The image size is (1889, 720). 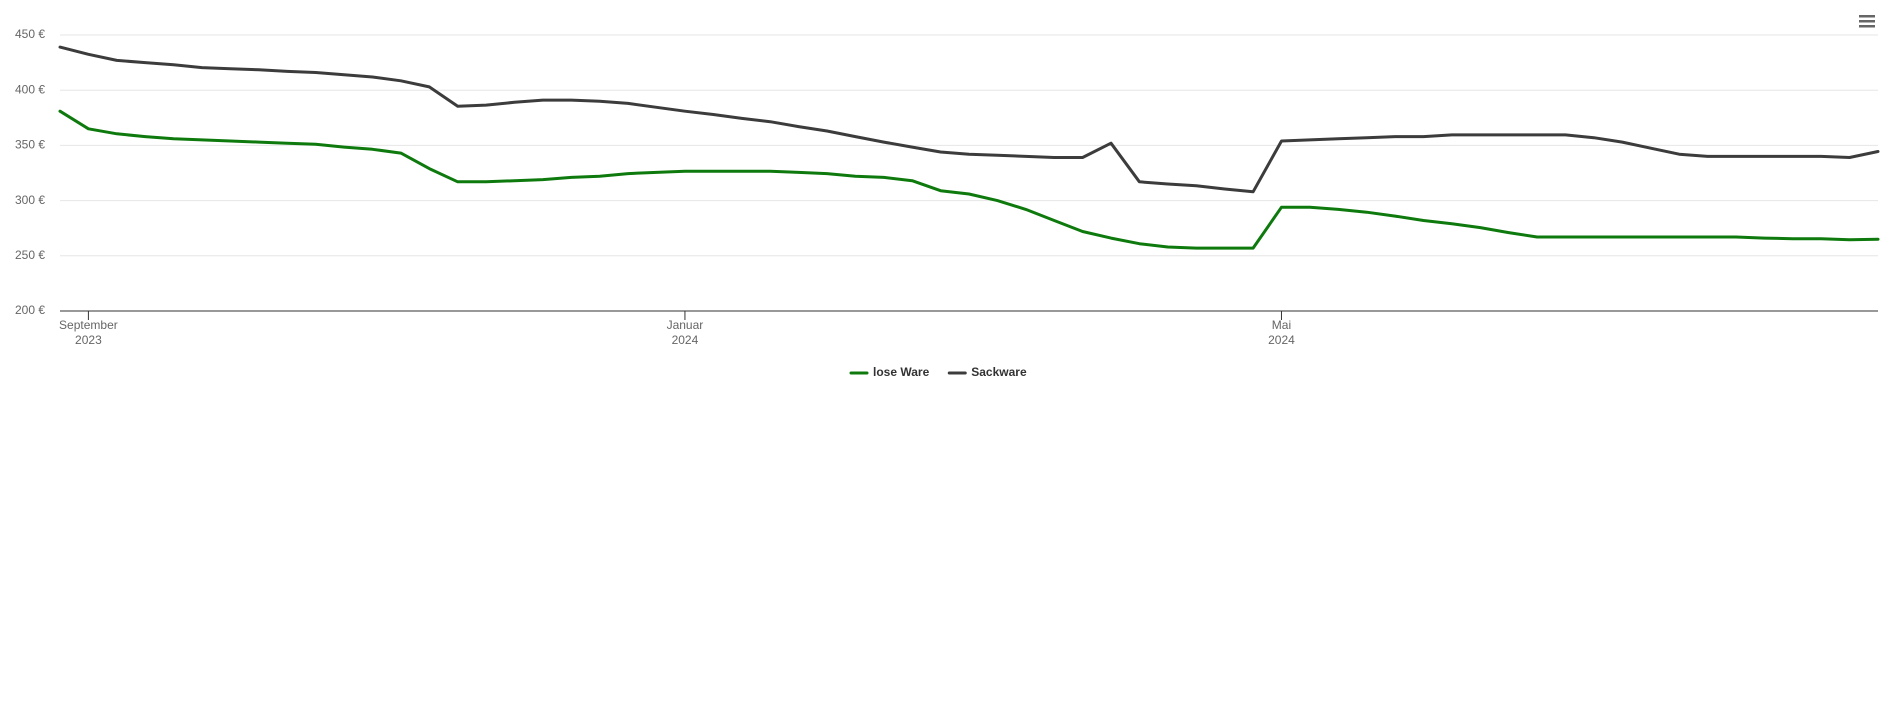 What do you see at coordinates (1281, 325) in the screenshot?
I see `x-tick-label: Mai` at bounding box center [1281, 325].